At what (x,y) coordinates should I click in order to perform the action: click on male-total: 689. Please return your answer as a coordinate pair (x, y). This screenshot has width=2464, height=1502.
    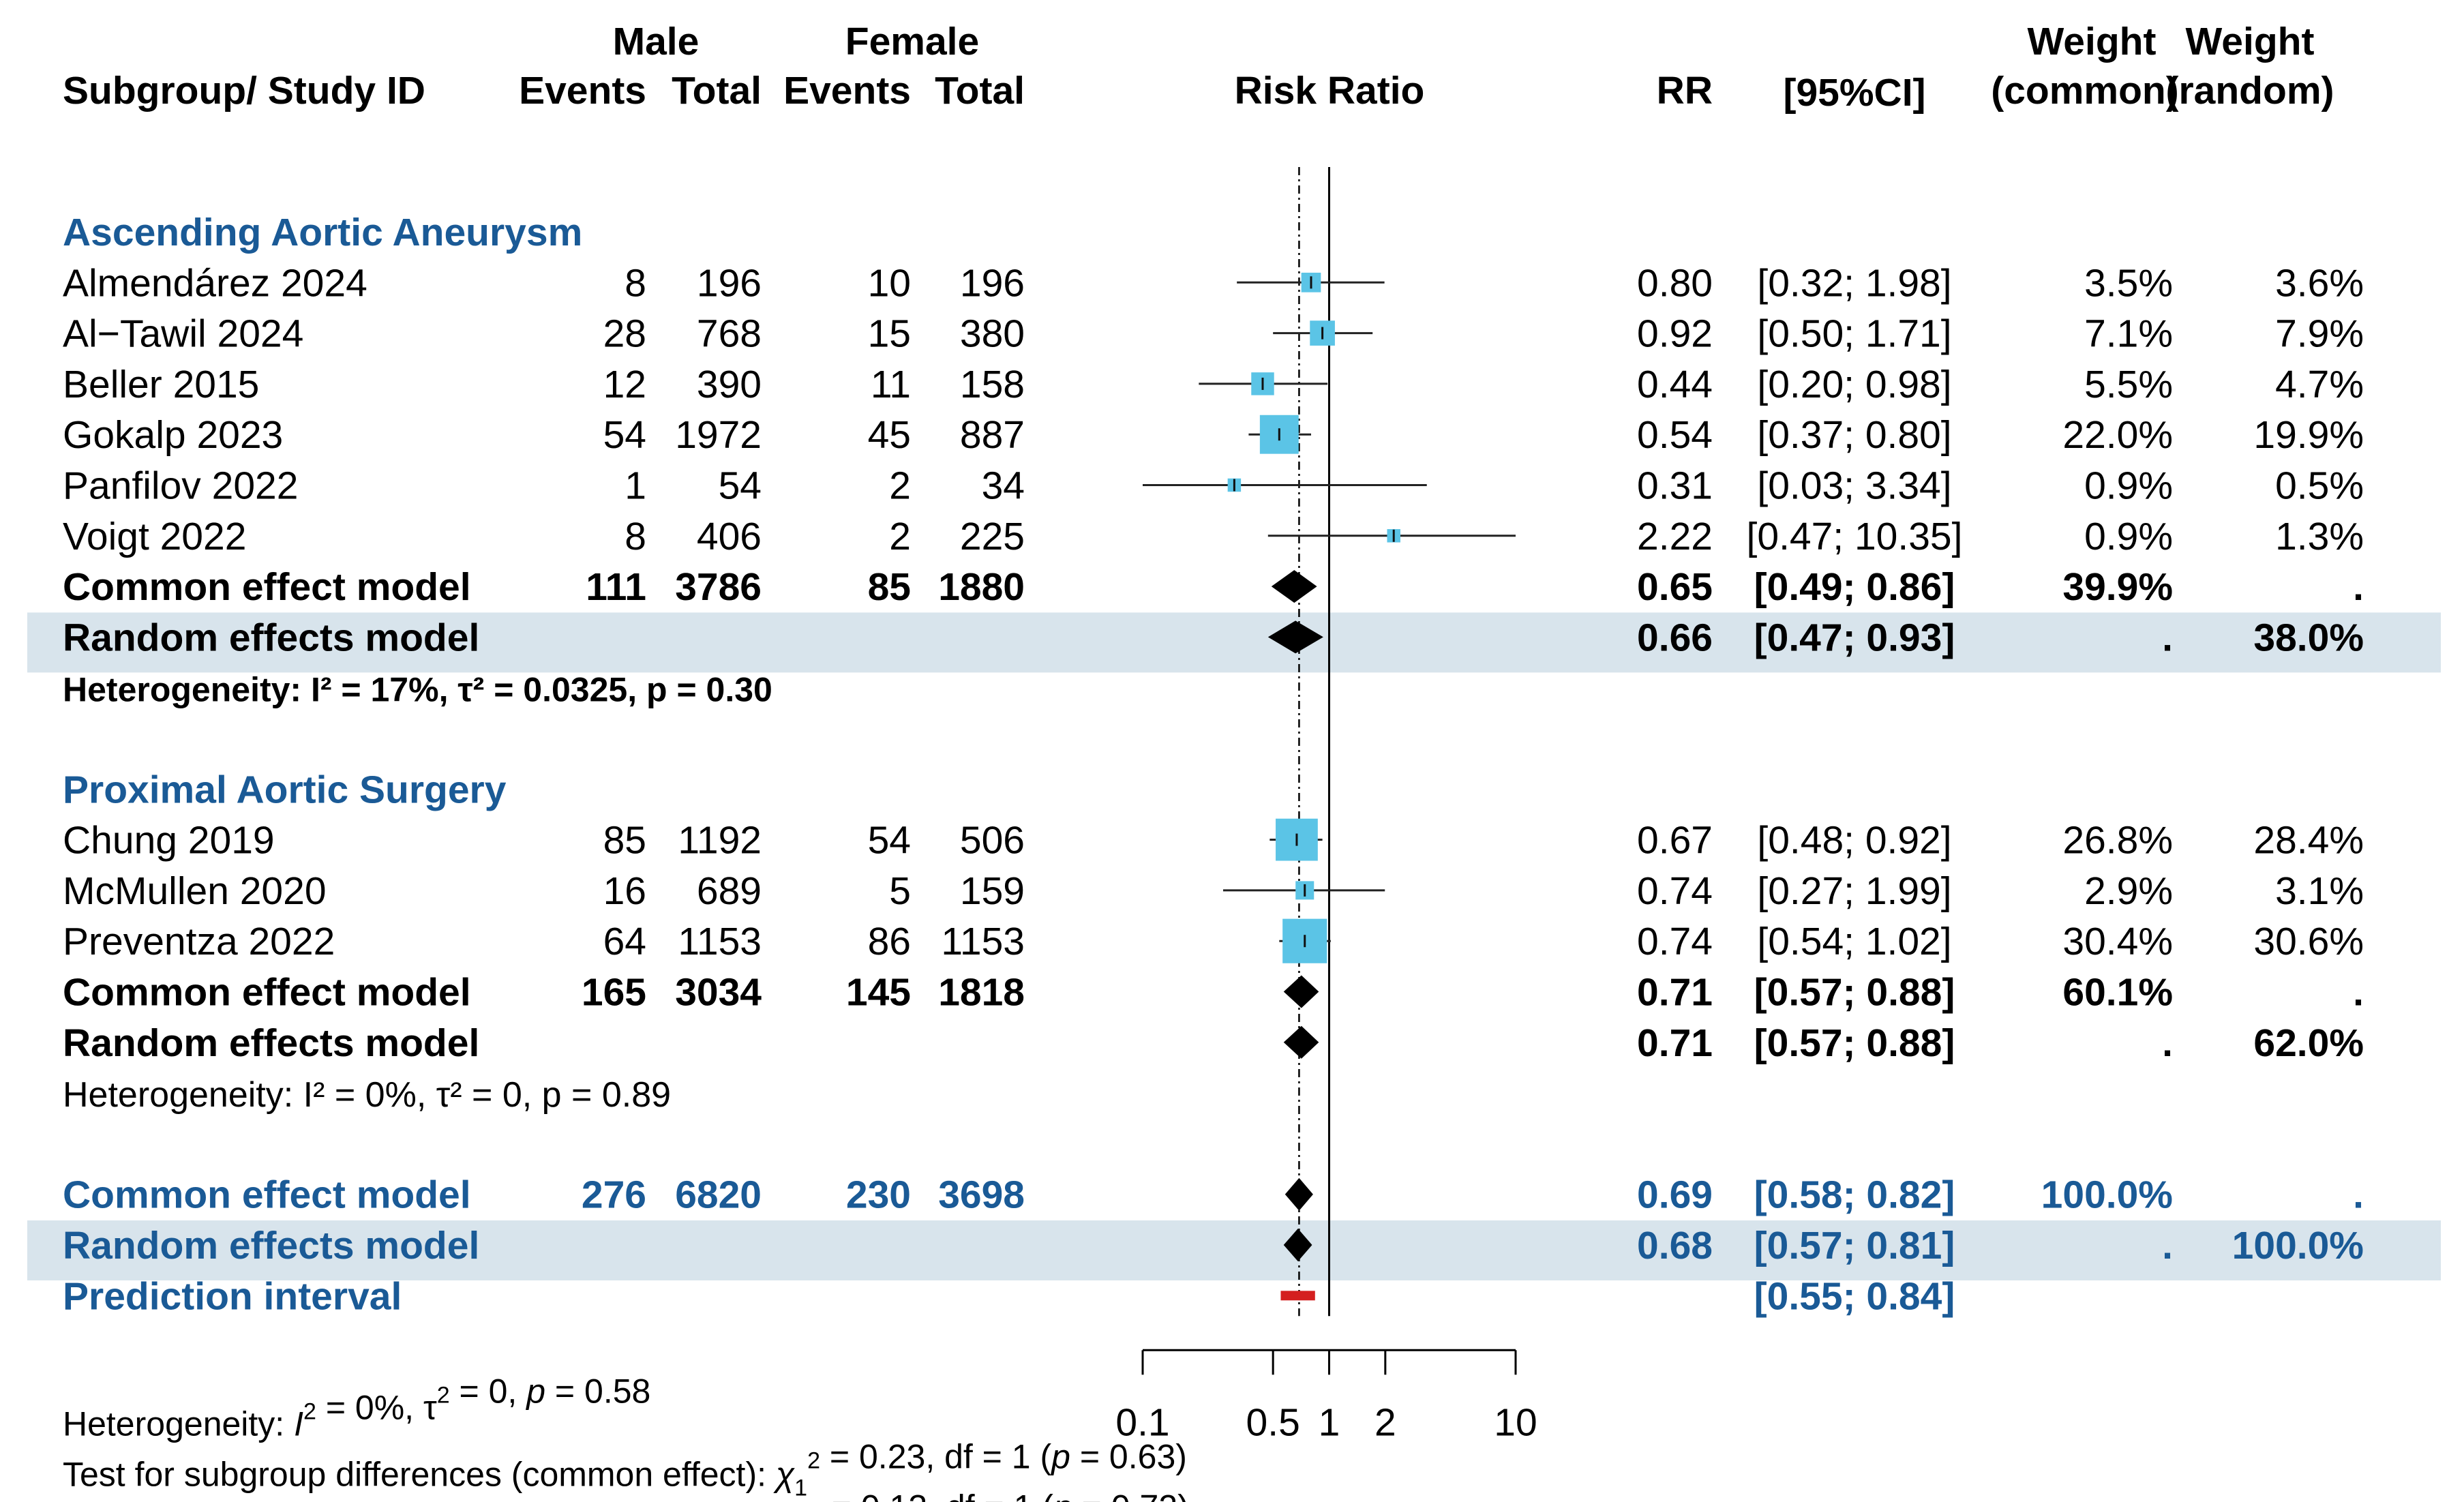
    Looking at the image, I should click on (730, 891).